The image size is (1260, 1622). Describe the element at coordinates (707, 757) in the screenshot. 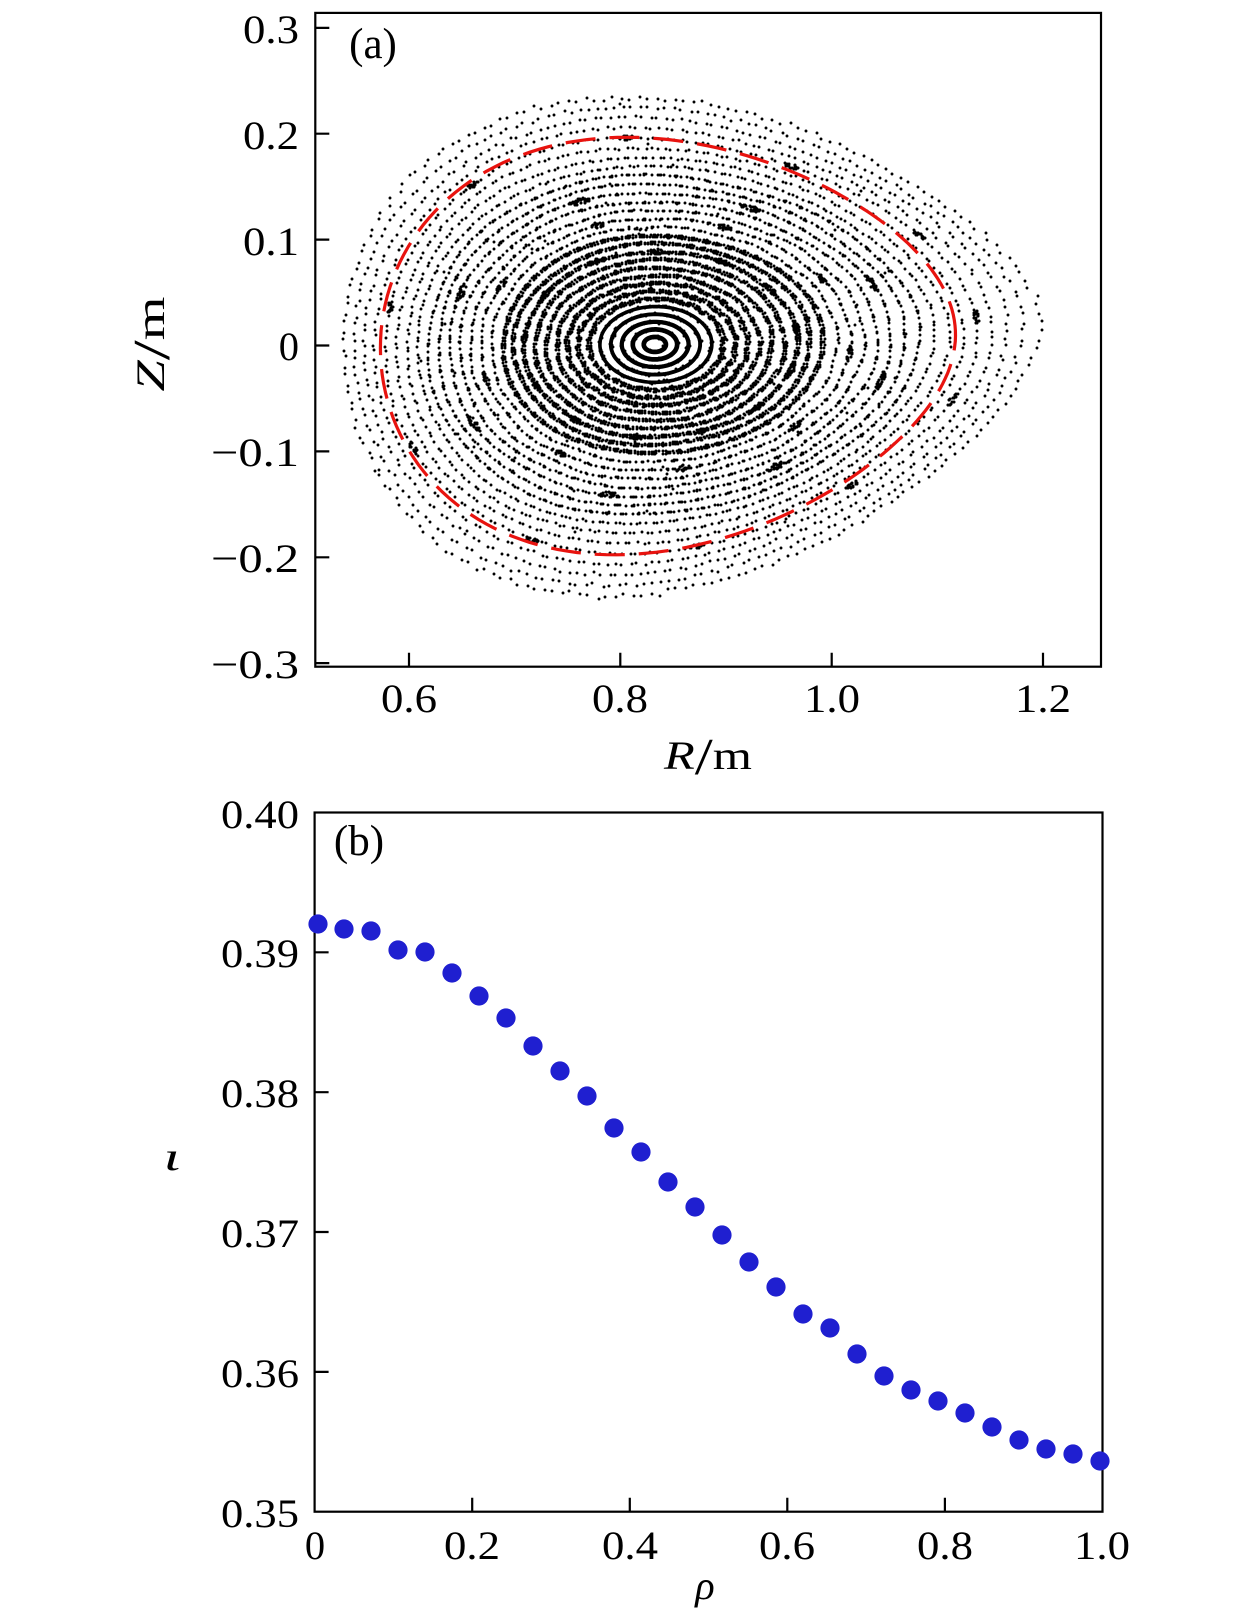

I see `svg-text: R/m` at that location.